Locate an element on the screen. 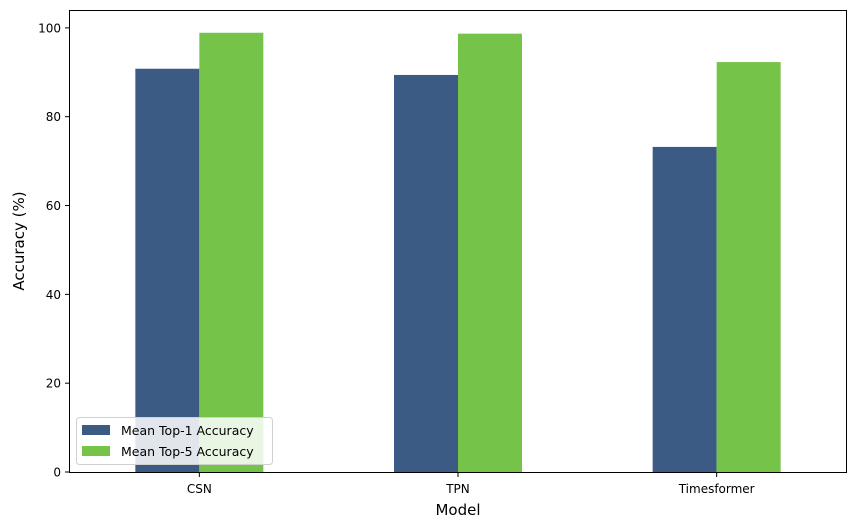 The image size is (854, 529). x-tick-label: TPN is located at coordinates (457, 489).